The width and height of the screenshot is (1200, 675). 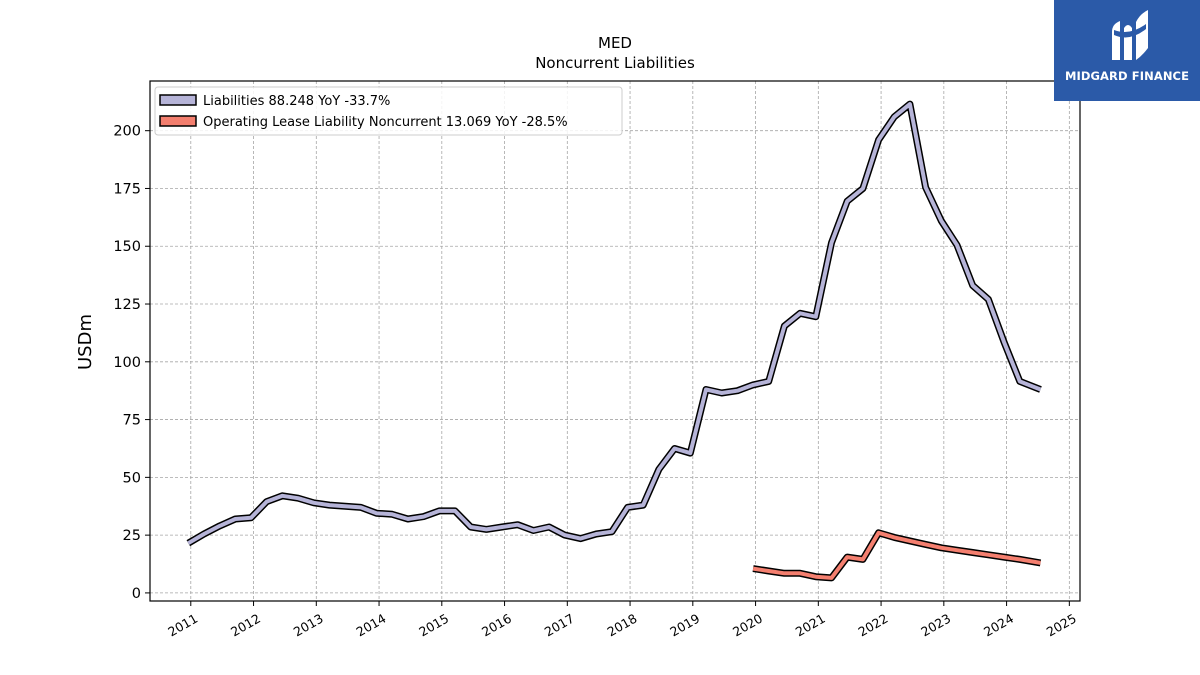 What do you see at coordinates (559, 625) in the screenshot?
I see `x-tick-label: 2017` at bounding box center [559, 625].